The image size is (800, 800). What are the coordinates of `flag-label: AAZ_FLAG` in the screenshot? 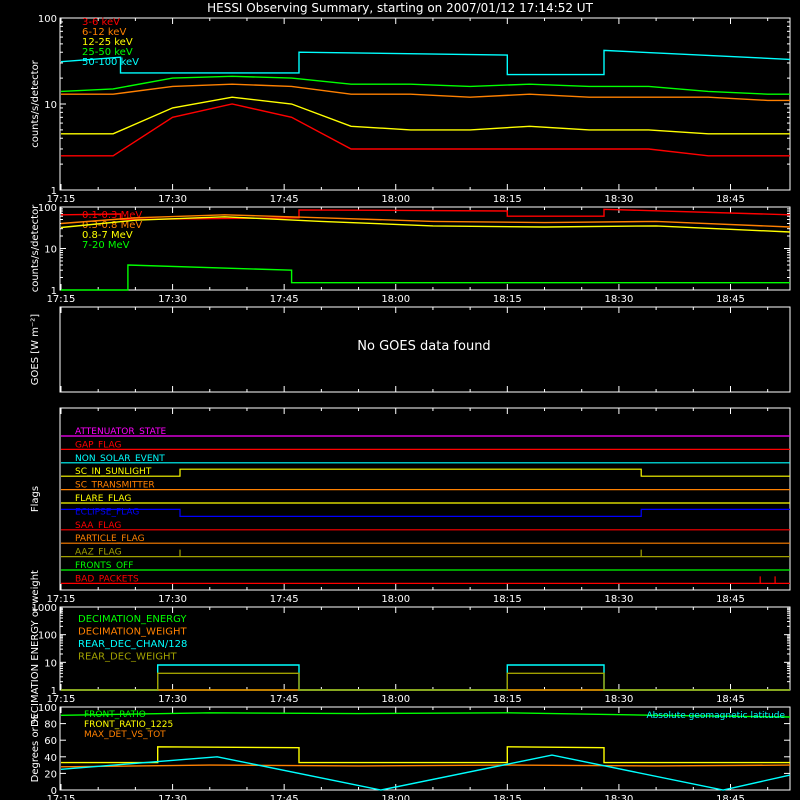 It's located at (98, 553).